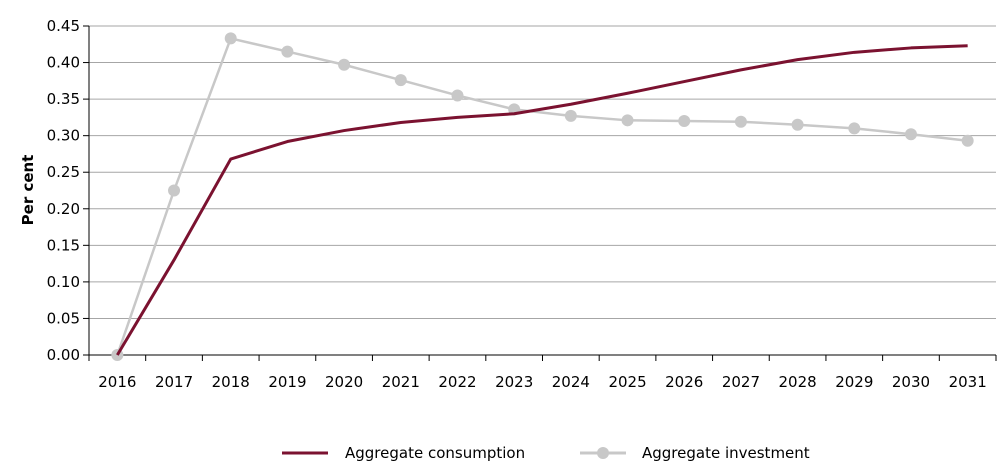  I want to click on y-tick-labels: 0.00 0.05 0.10 0.15 0.20 0.25 0.30 0.35 0.40 0.45, so click(63, 190).